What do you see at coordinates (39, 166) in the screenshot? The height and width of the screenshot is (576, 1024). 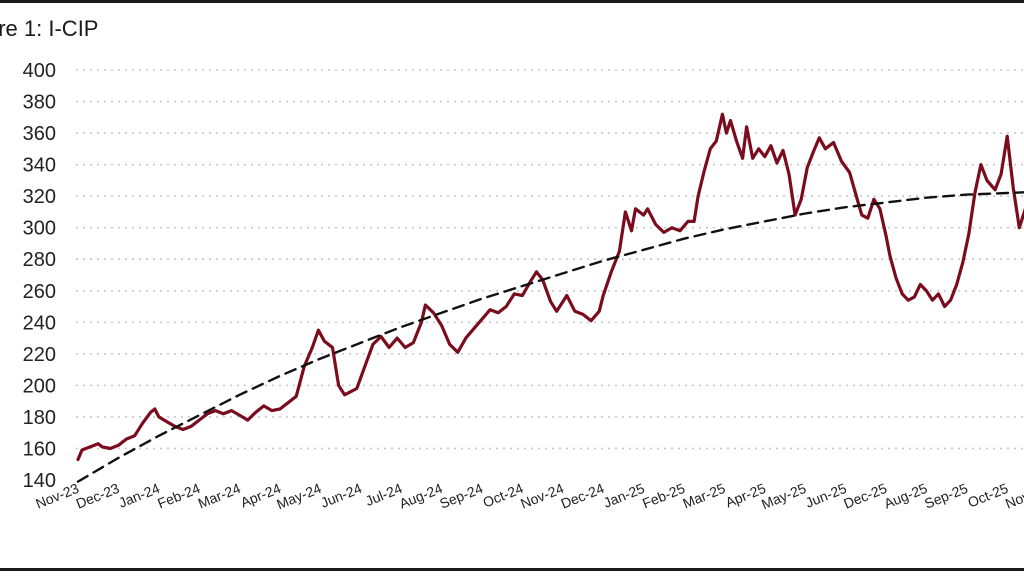 I see `y-tick-label-340: 340` at bounding box center [39, 166].